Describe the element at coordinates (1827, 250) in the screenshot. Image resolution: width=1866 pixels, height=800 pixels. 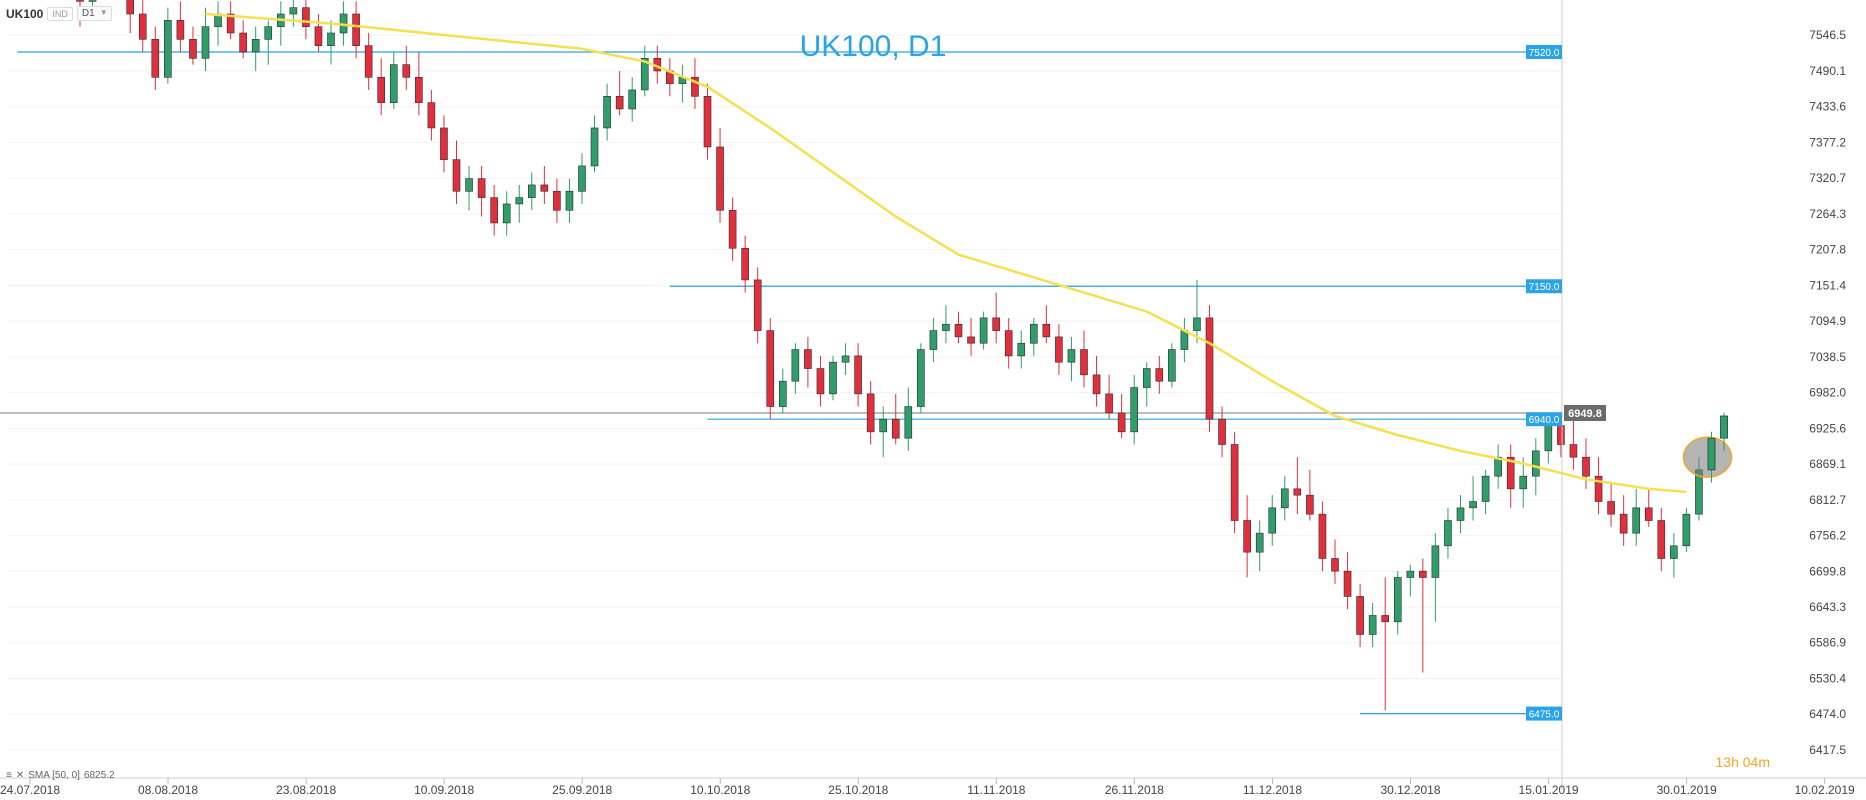
I see `y-tick-label: 7207.8` at that location.